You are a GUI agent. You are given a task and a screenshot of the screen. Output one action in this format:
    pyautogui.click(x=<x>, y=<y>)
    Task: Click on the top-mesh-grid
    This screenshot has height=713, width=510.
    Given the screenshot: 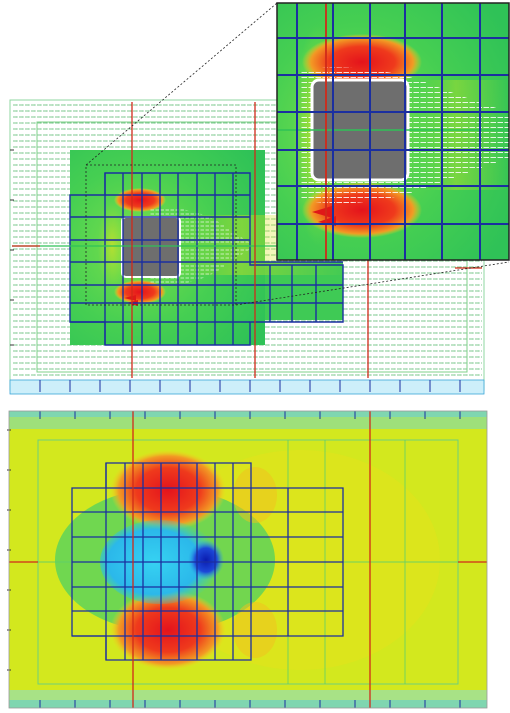 What is the action you would take?
    pyautogui.click(x=206, y=259)
    